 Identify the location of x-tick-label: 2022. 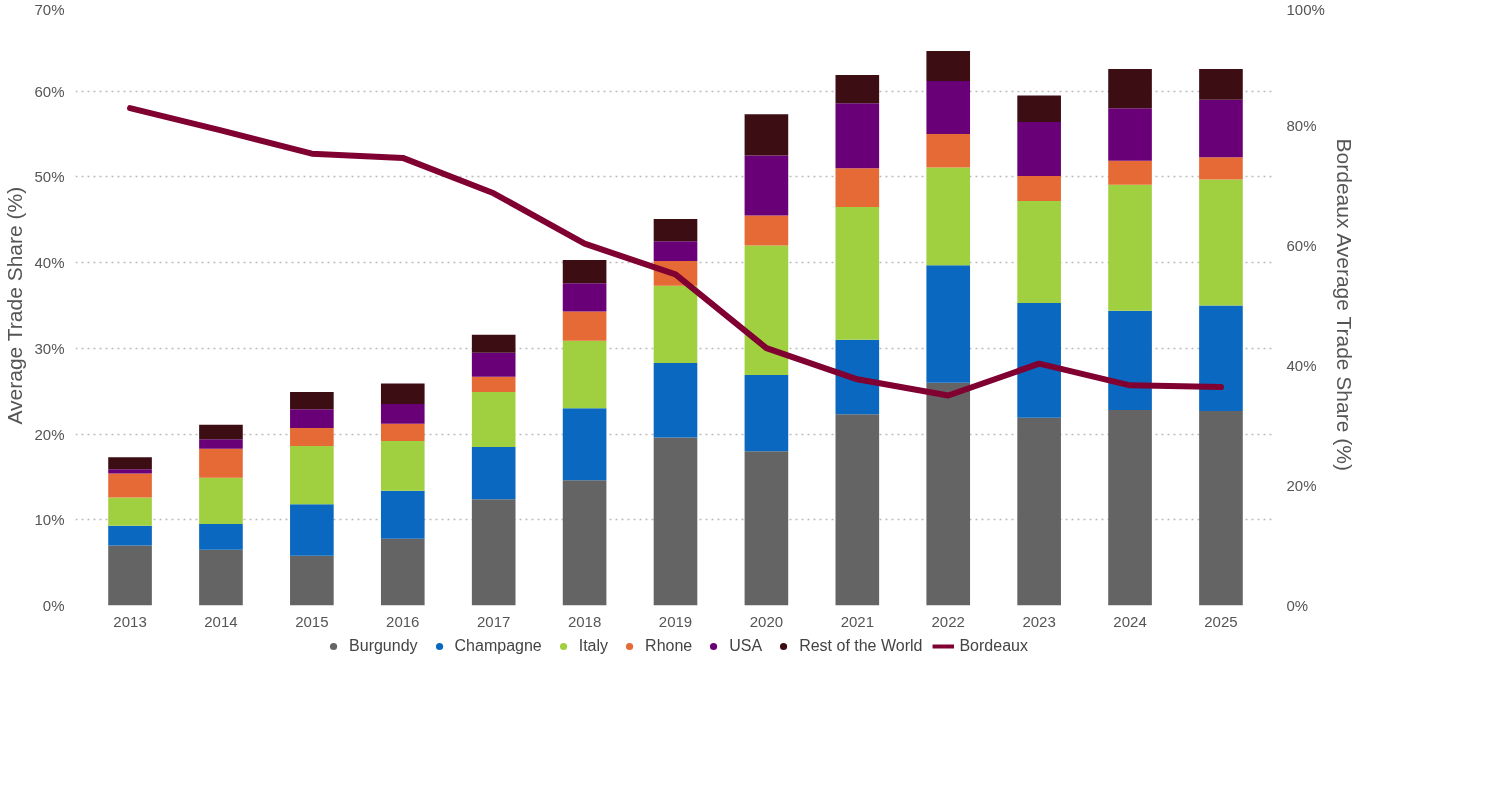
(948, 621).